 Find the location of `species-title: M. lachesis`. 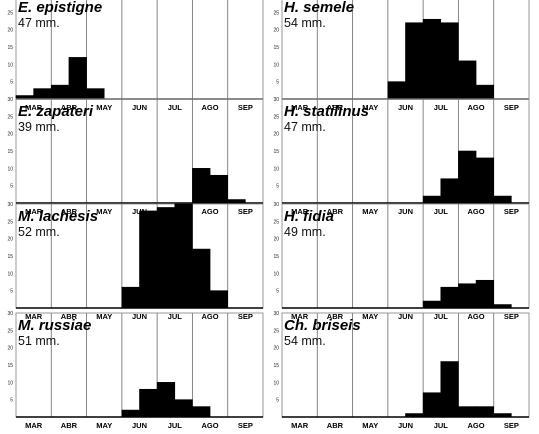

species-title: M. lachesis is located at coordinates (58, 216).